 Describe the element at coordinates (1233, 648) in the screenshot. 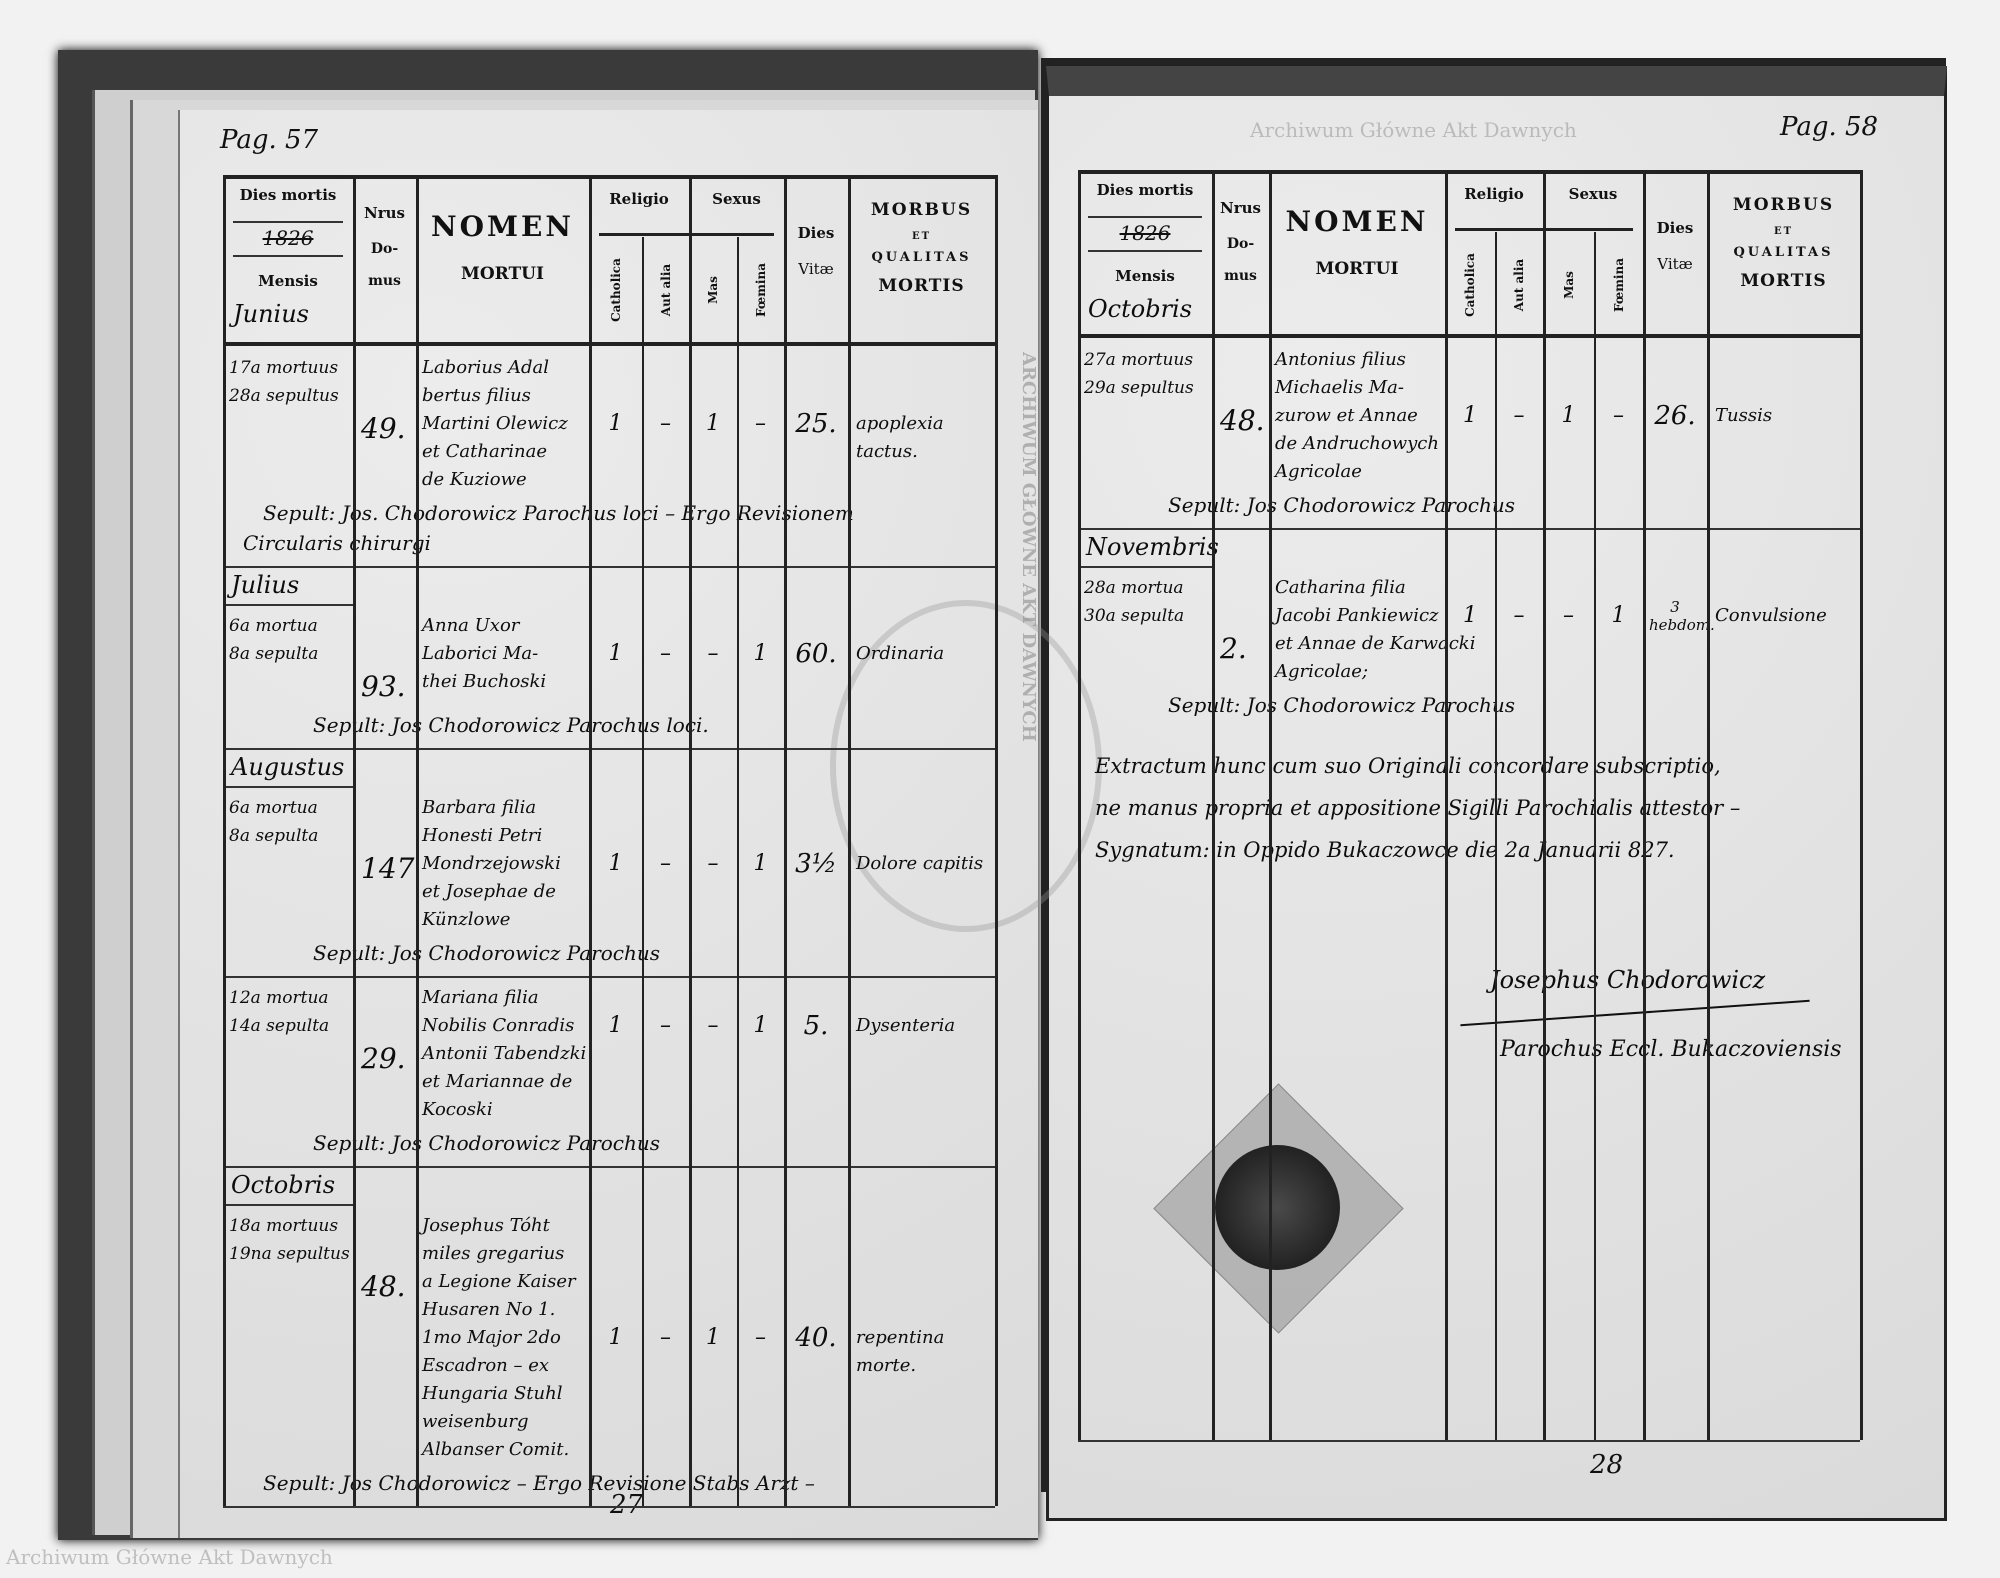

I see `entry-domus: 2.` at that location.